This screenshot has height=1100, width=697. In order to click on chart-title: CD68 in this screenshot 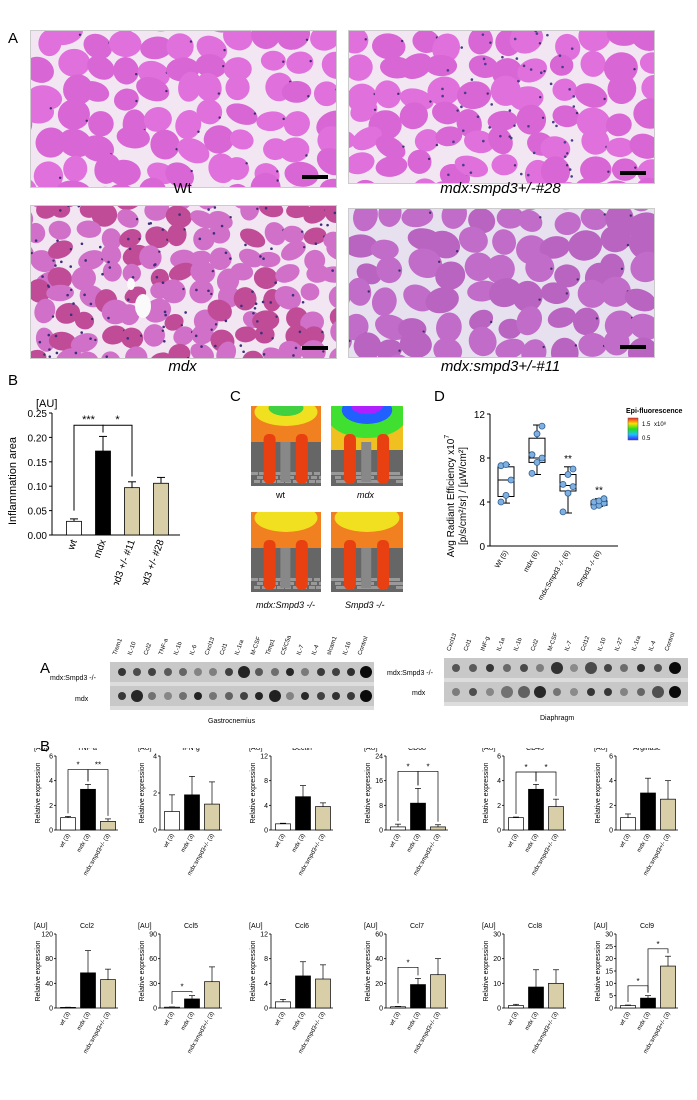, I will do `click(417, 750)`.